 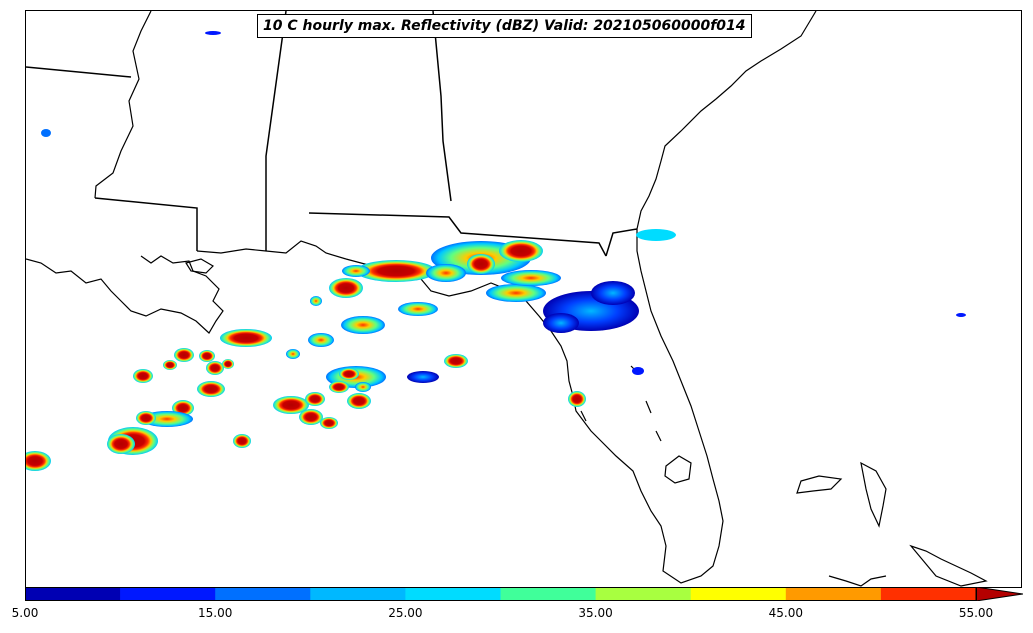 What do you see at coordinates (999, 594) in the screenshot?
I see `colorbar-extend-arrow` at bounding box center [999, 594].